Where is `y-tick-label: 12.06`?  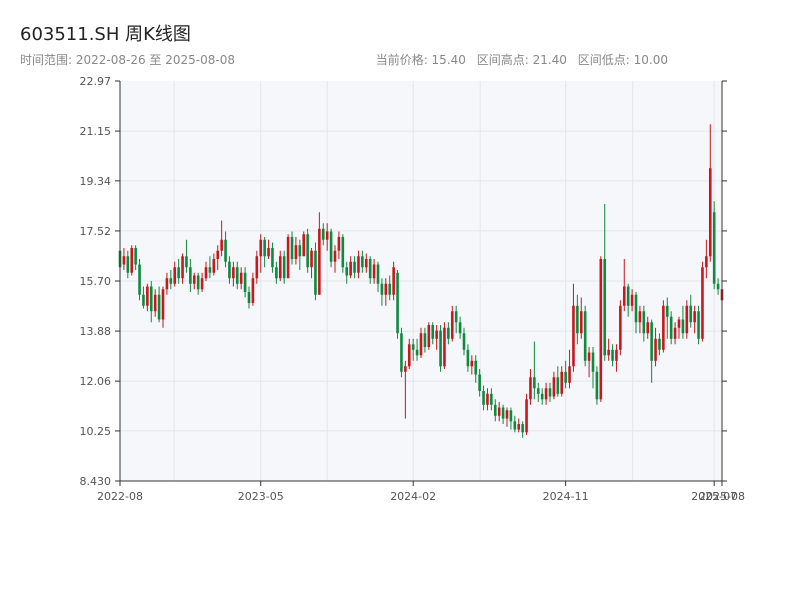
y-tick-label: 12.06 is located at coordinates (96, 381).